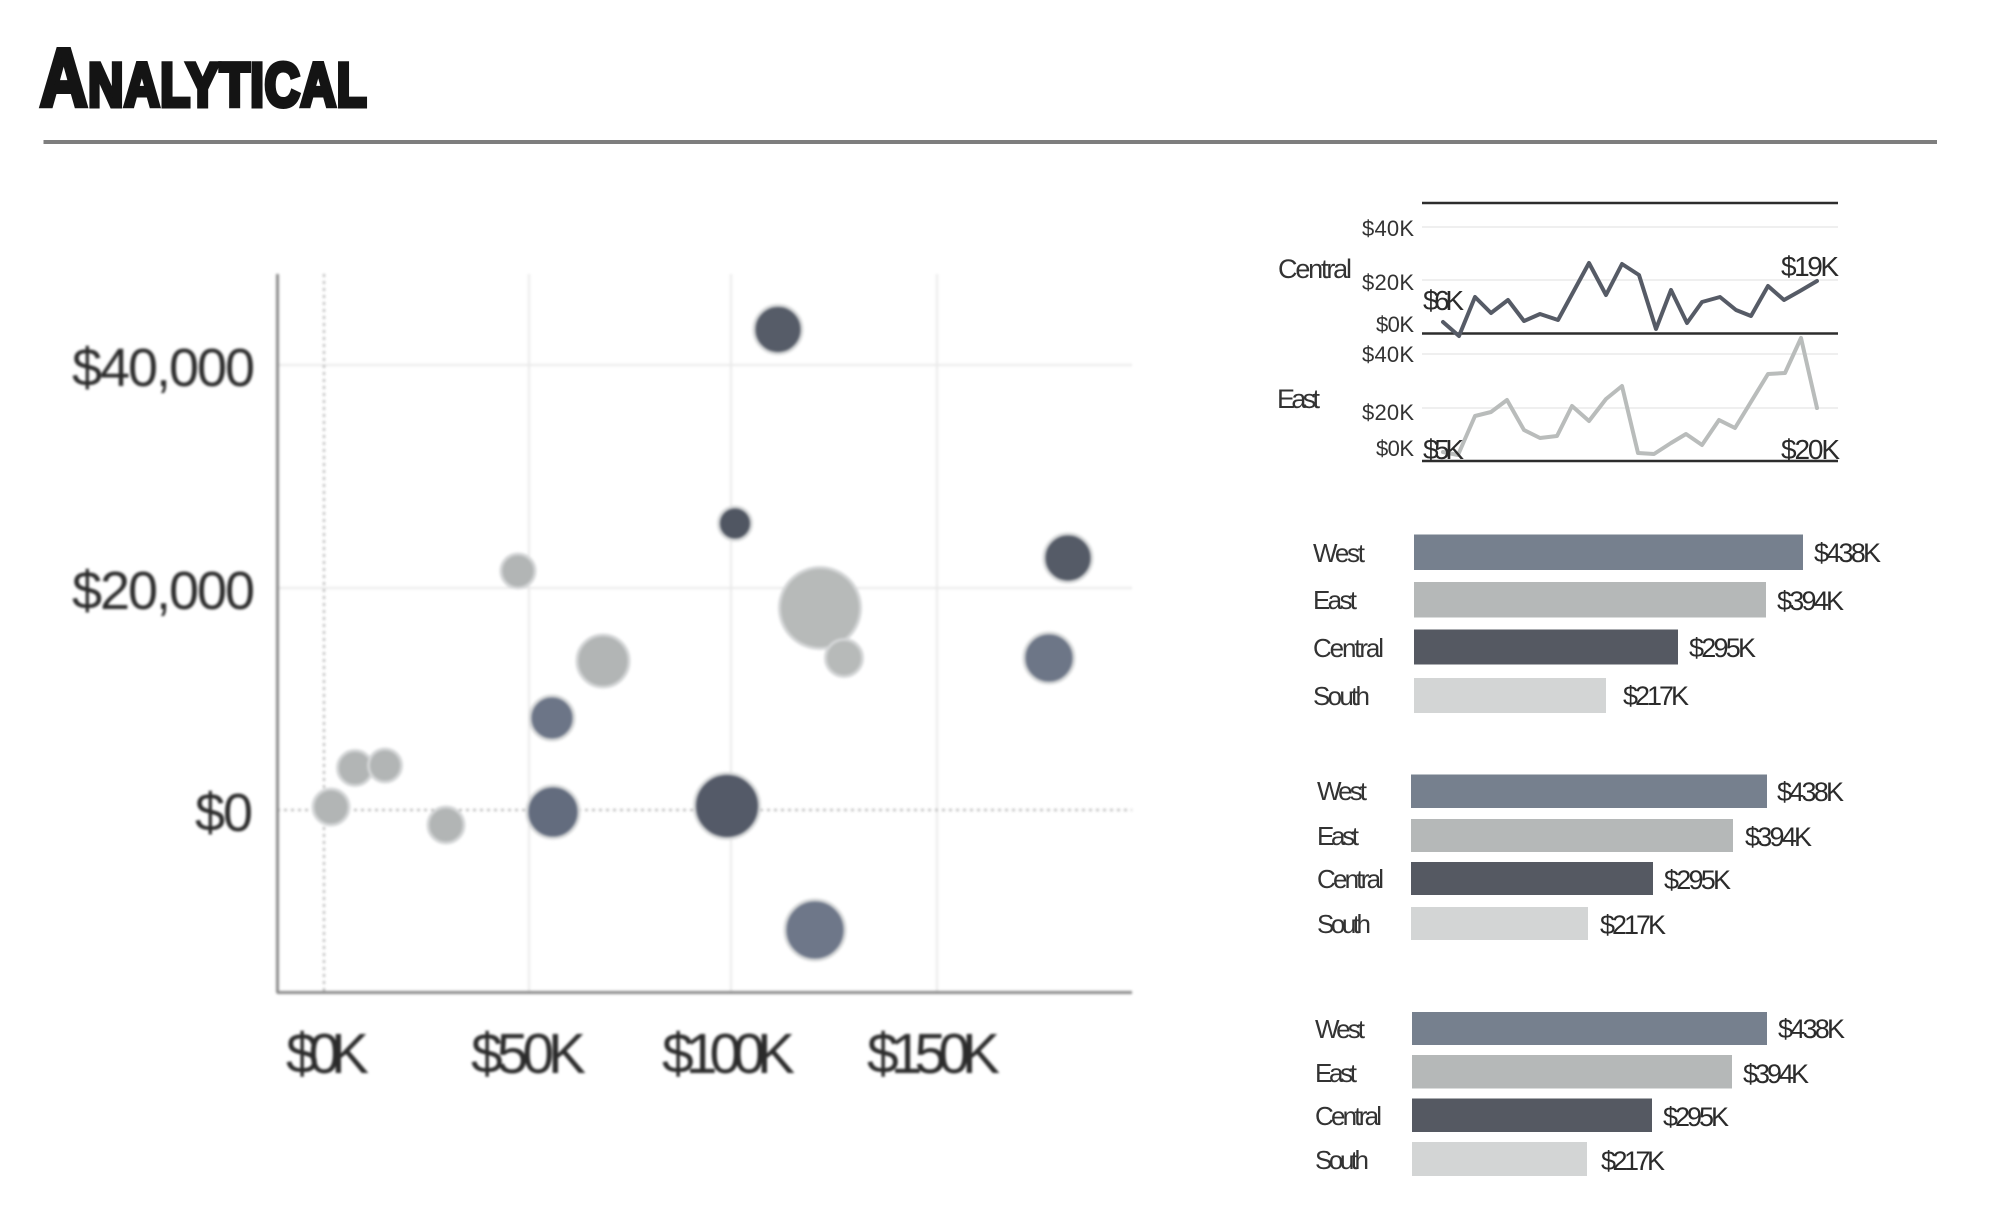 The width and height of the screenshot is (1998, 1223). Describe the element at coordinates (163, 368) in the screenshot. I see `svg-text: $40,000` at that location.